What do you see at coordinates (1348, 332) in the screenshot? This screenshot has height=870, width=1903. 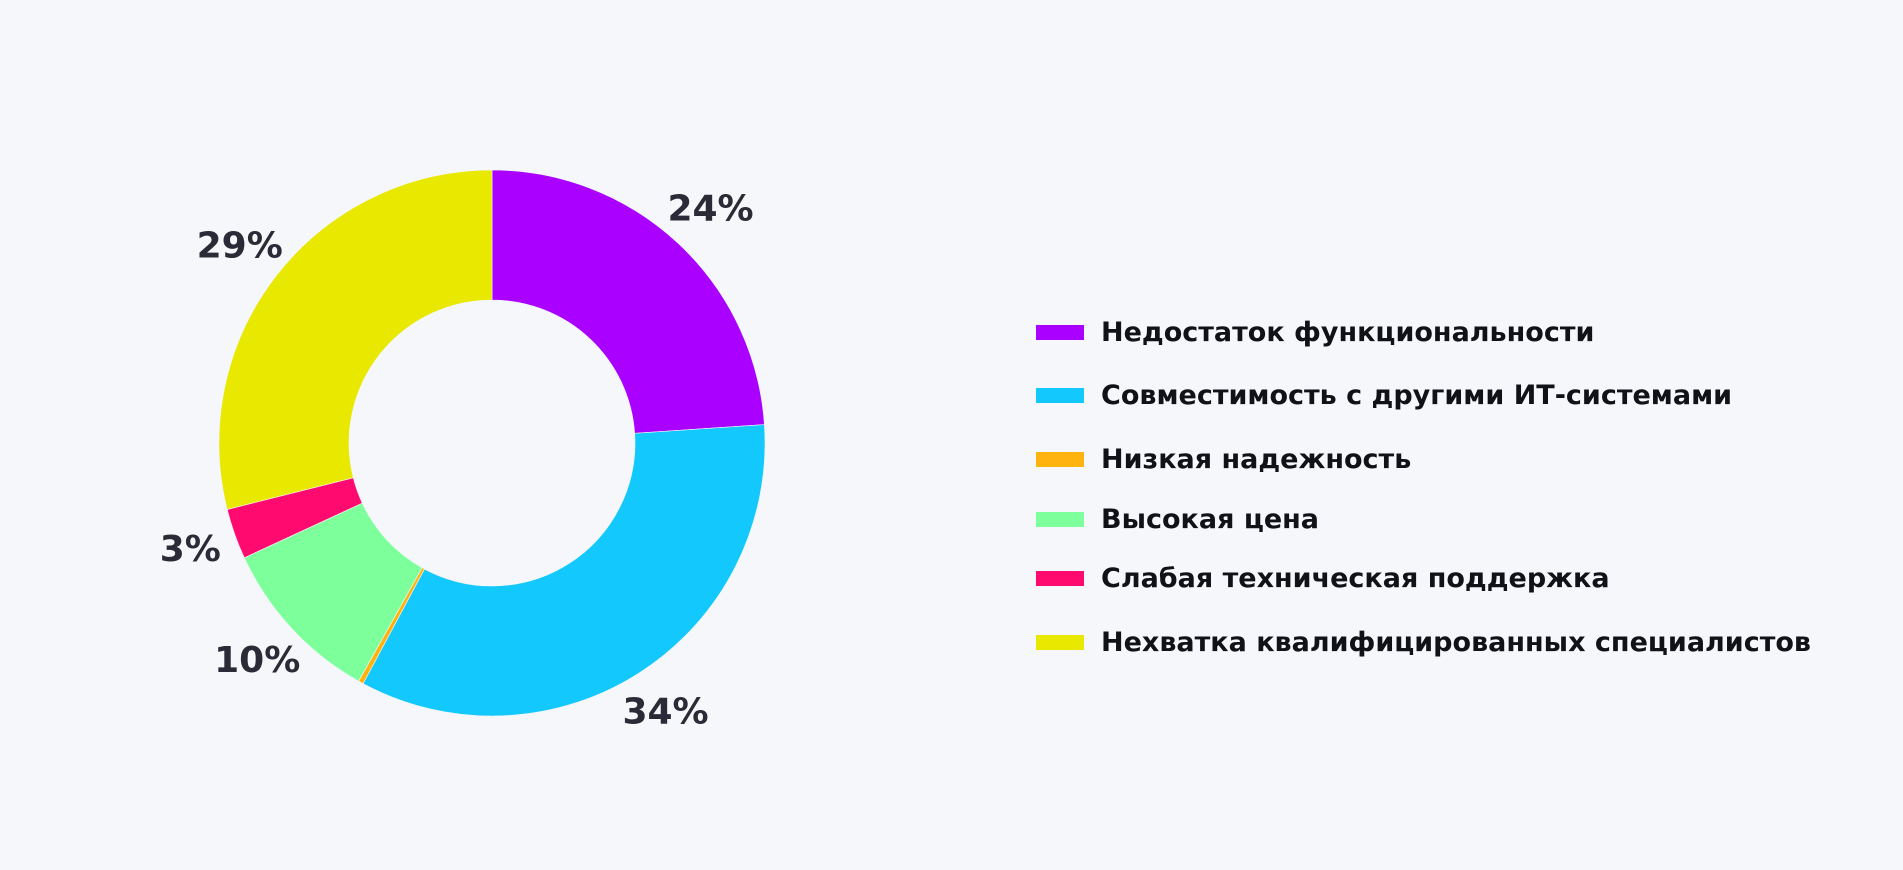 I see `legend-label: Недостаток функциональности` at bounding box center [1348, 332].